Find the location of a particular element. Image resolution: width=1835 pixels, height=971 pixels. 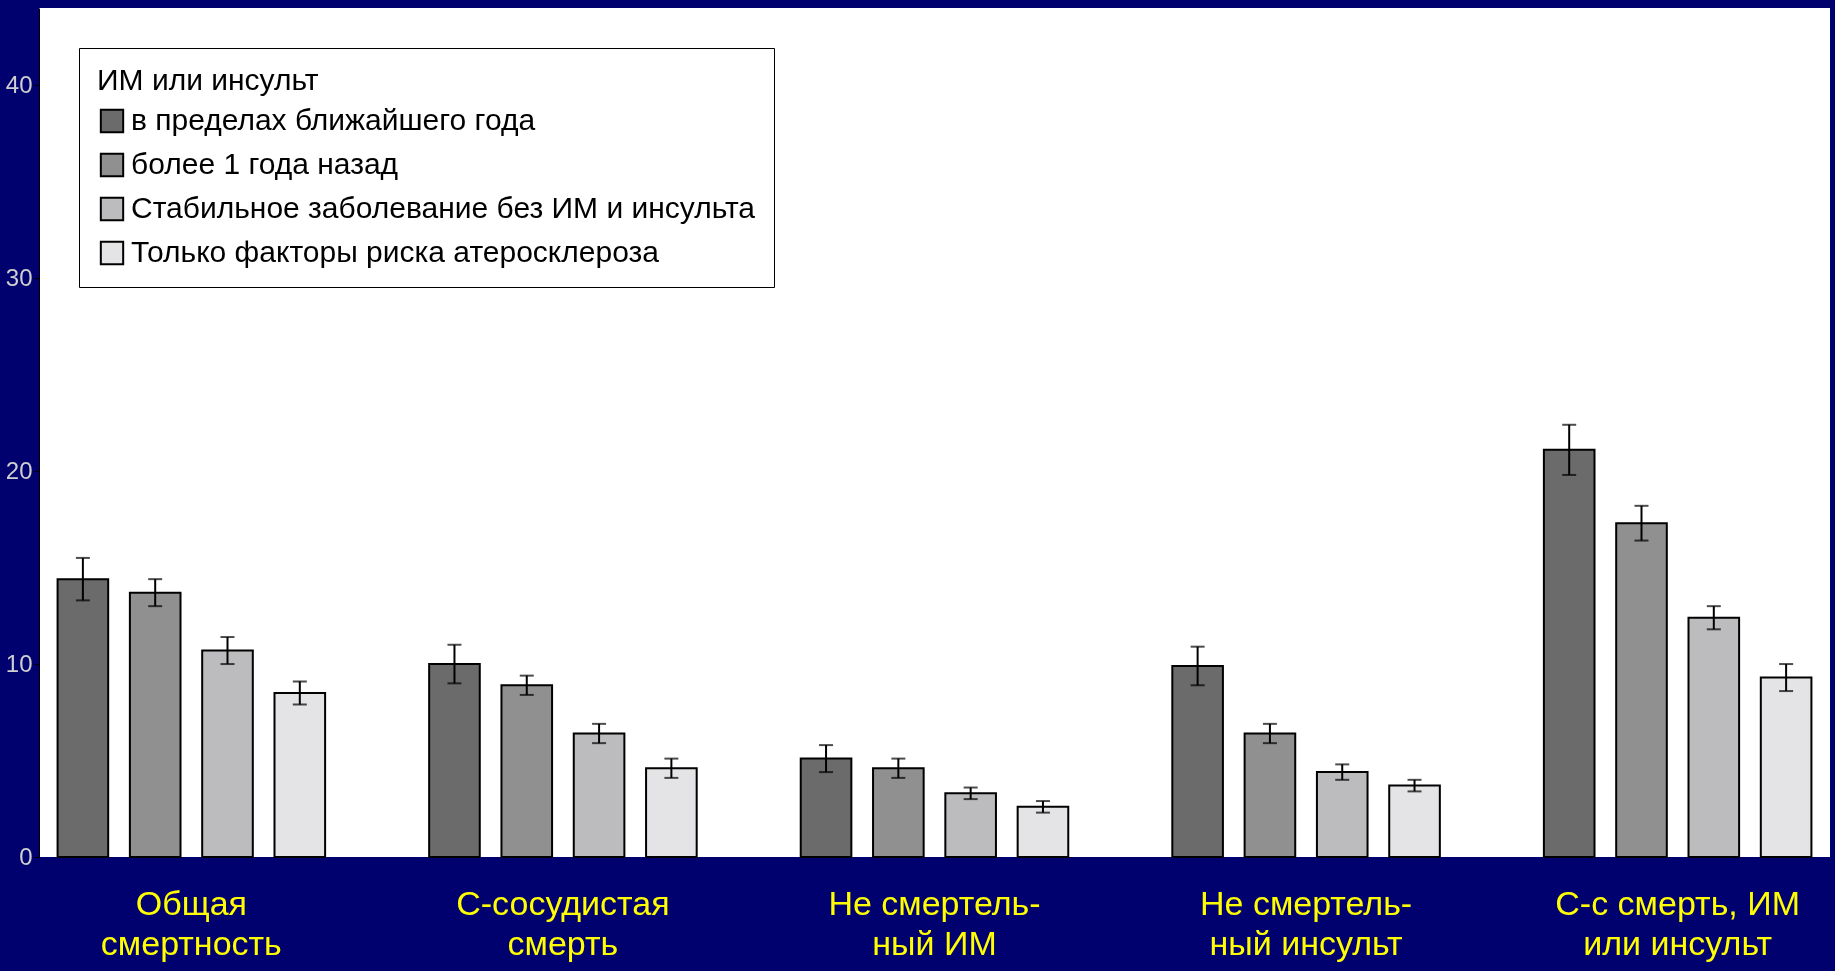

legend-label: более 1 года назад is located at coordinates (265, 163).